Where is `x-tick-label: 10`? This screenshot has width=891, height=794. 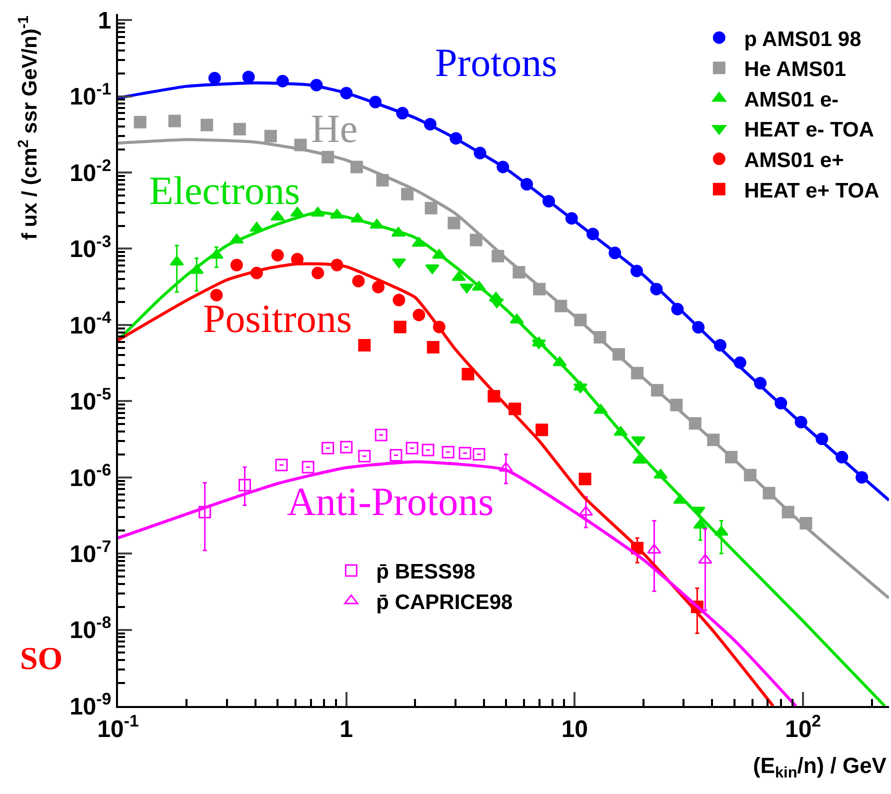 x-tick-label: 10 is located at coordinates (574, 729).